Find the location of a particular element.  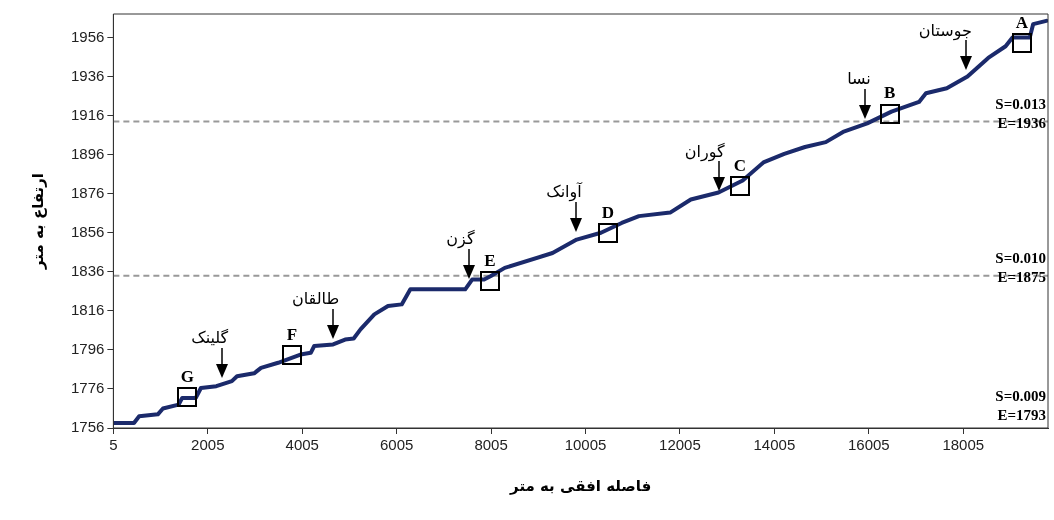

annotation: طالقان is located at coordinates (315, 299).